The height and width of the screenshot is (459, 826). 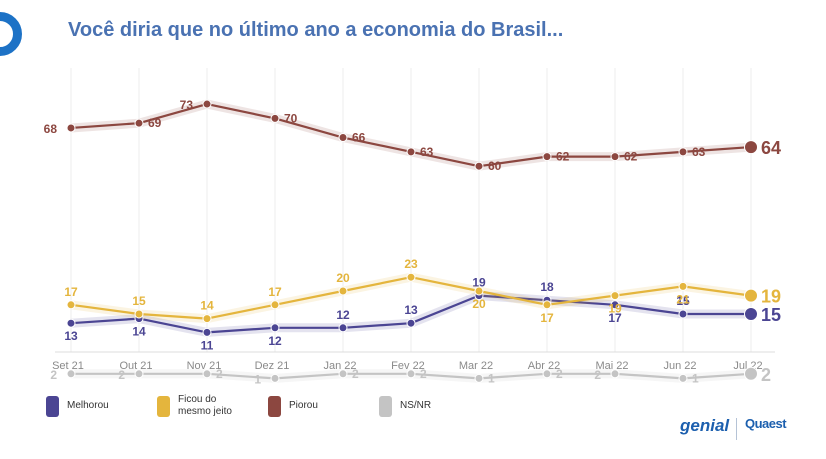 I want to click on genial-logo: genial, so click(x=705, y=425).